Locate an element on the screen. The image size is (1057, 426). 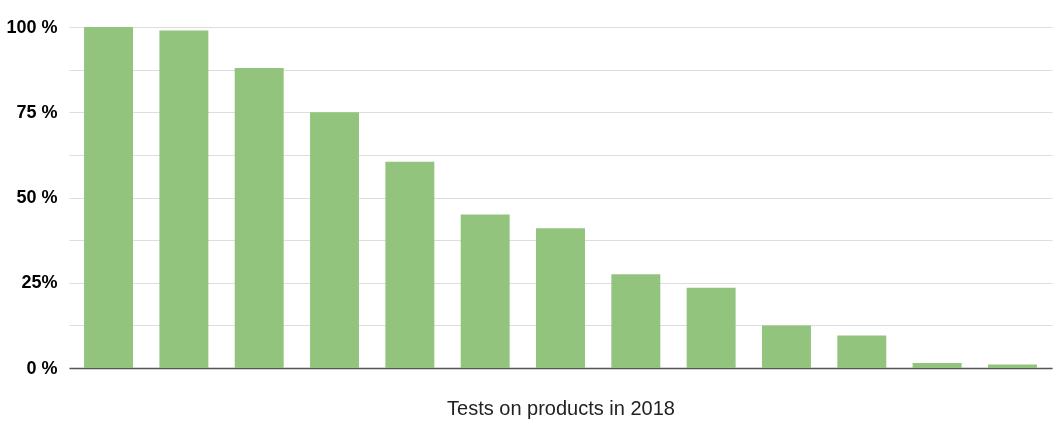
y-tick-label: 100 % is located at coordinates (32, 26).